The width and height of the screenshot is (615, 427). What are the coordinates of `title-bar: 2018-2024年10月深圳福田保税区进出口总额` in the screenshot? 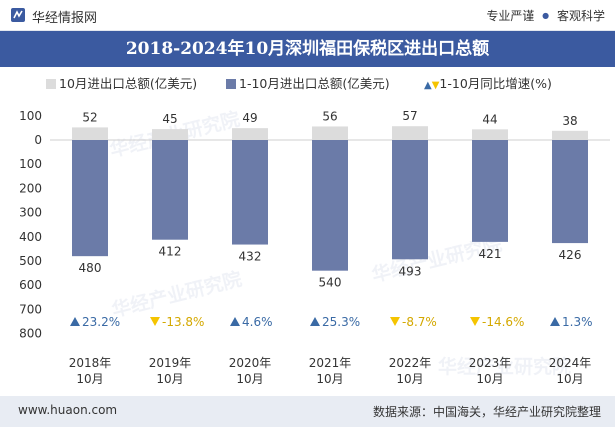 It's located at (307, 49).